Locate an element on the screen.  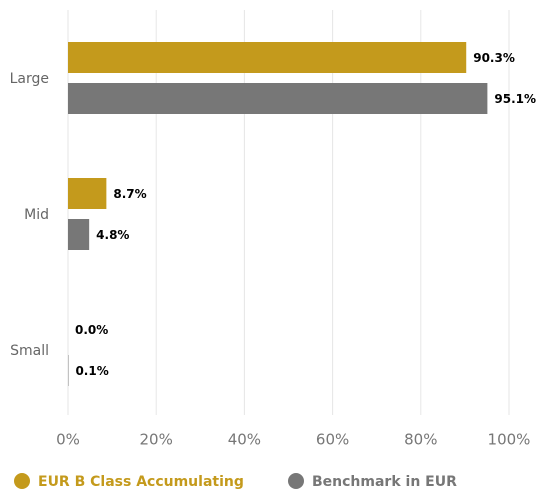
x-tick-label: 100% is located at coordinates (509, 440).